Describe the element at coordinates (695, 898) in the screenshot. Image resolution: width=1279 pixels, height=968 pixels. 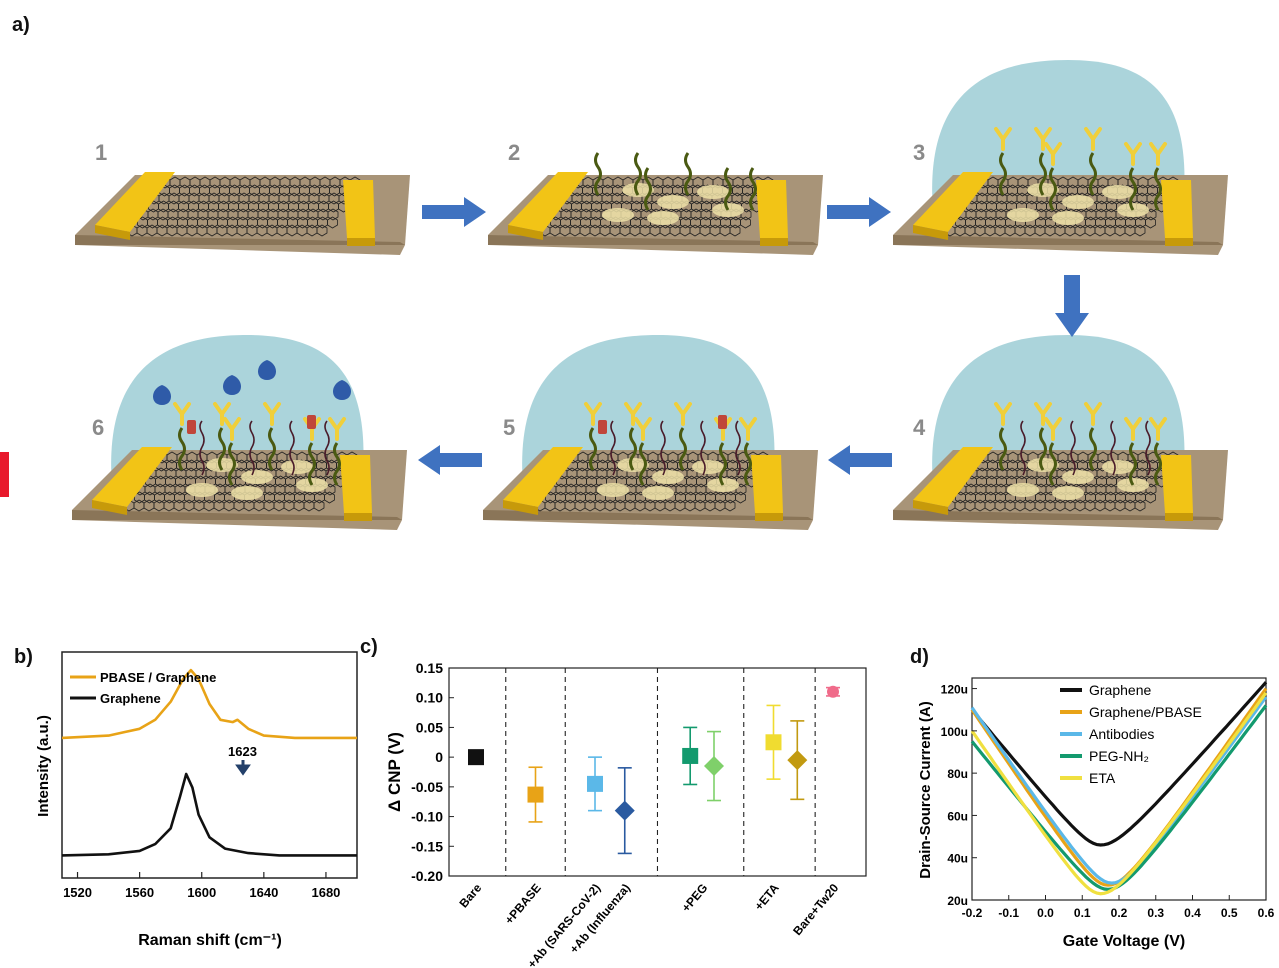
I see `cnp-category-label: +PEG` at that location.